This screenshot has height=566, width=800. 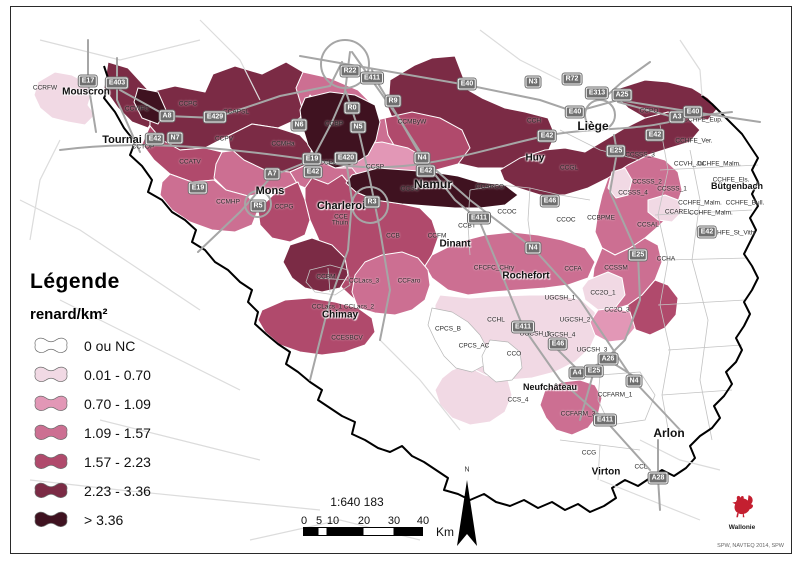 I want to click on area-label: CCHFE_Bull., so click(x=745, y=203).